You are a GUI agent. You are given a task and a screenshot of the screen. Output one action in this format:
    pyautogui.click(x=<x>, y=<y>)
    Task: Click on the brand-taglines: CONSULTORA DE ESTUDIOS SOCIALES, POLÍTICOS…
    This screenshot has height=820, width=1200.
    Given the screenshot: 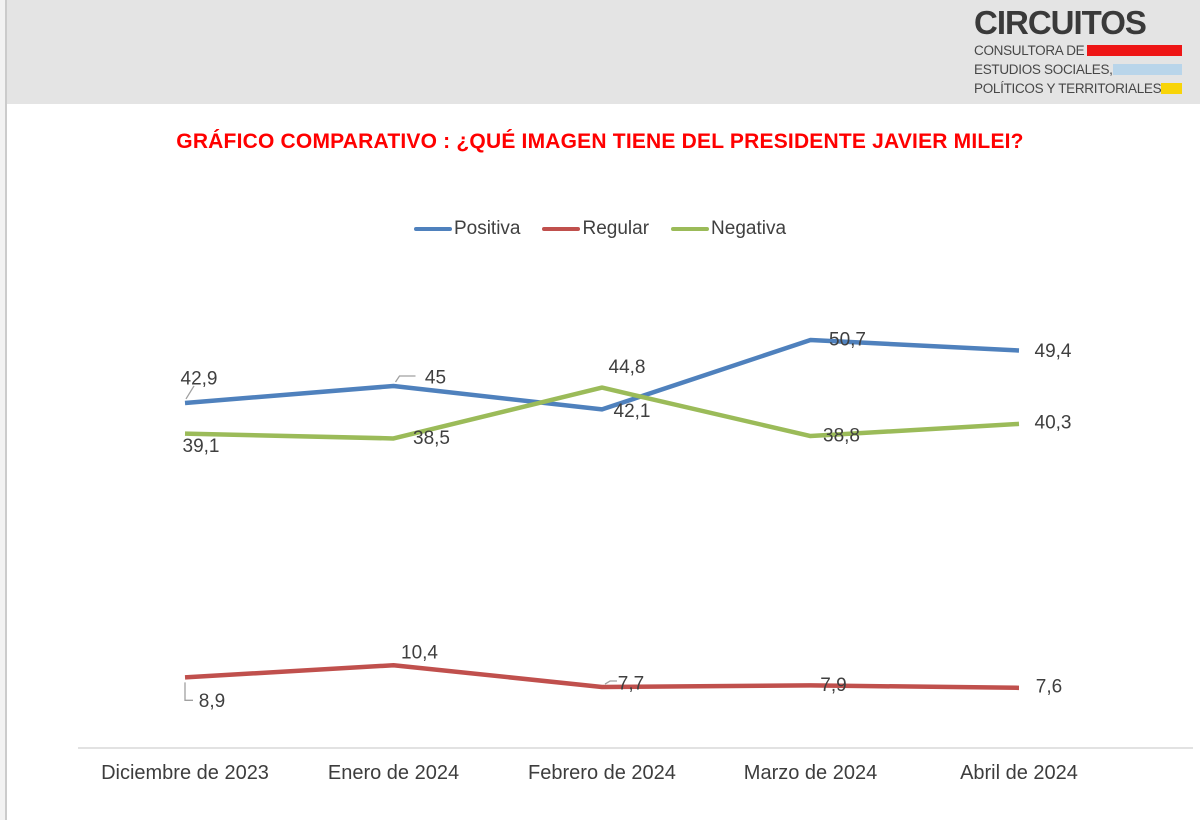 What is the action you would take?
    pyautogui.click(x=1078, y=69)
    